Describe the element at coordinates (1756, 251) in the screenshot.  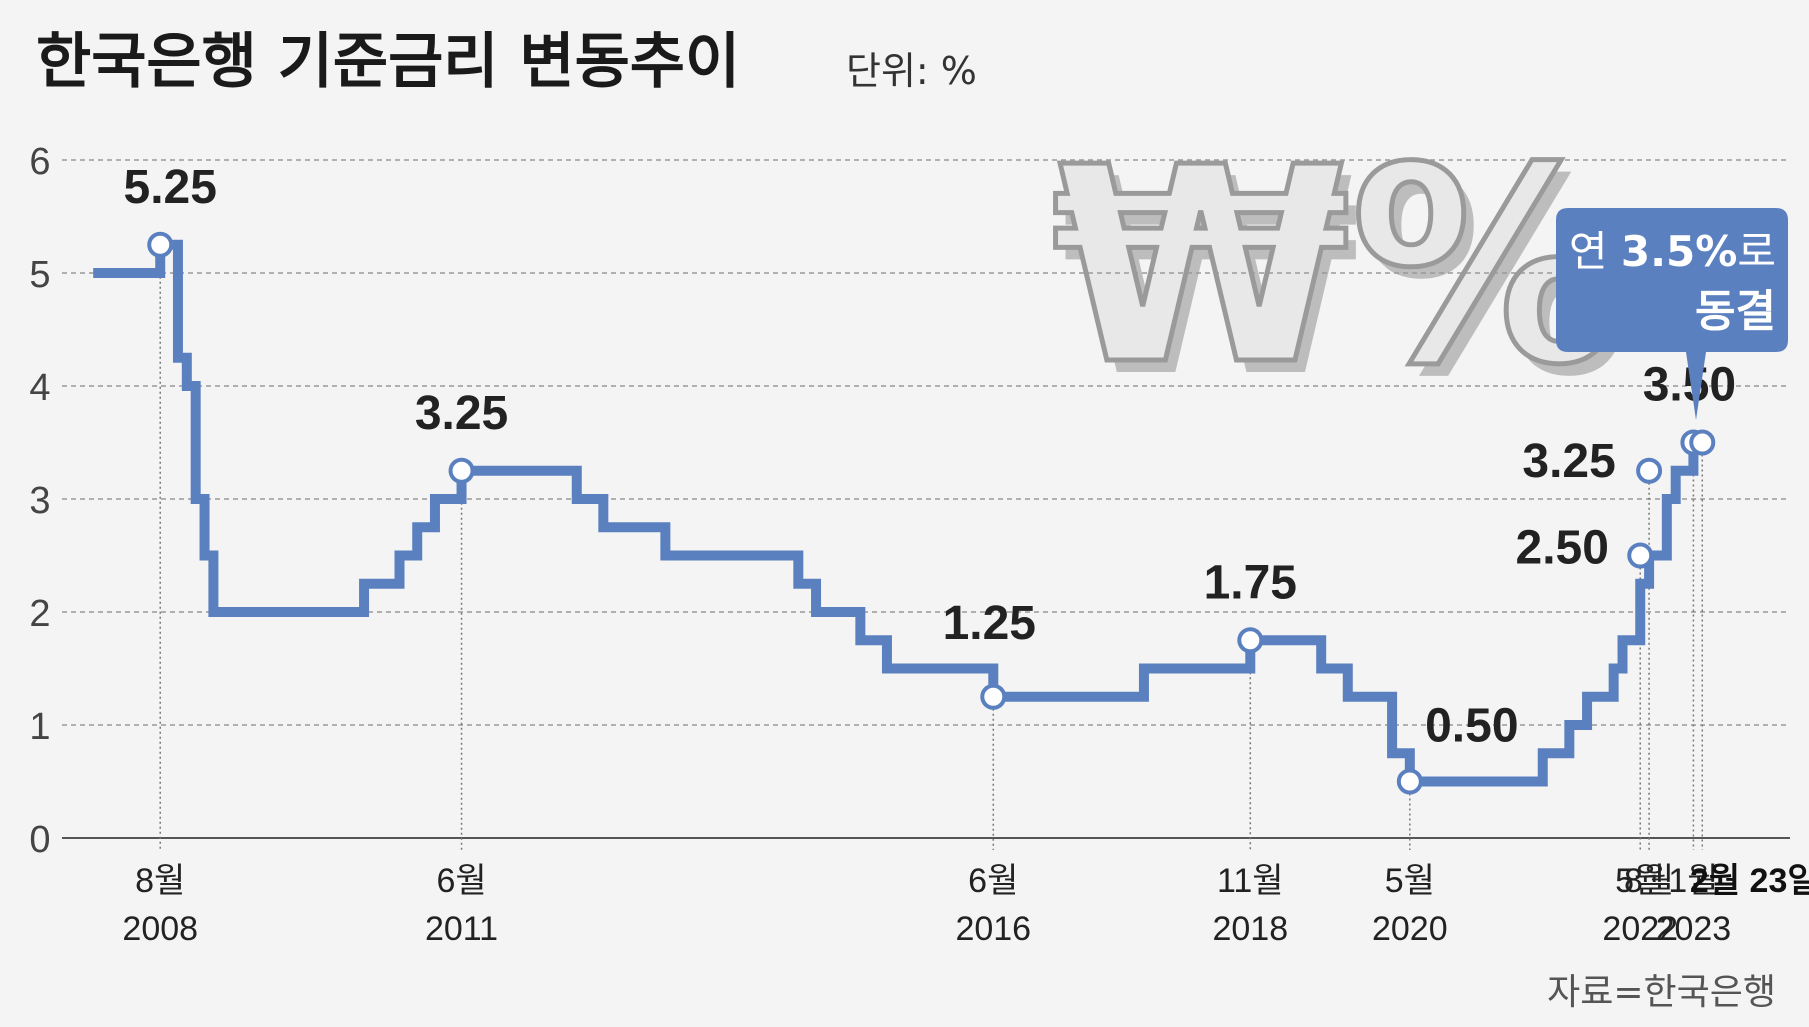
I see `callout-suffix: 로` at that location.